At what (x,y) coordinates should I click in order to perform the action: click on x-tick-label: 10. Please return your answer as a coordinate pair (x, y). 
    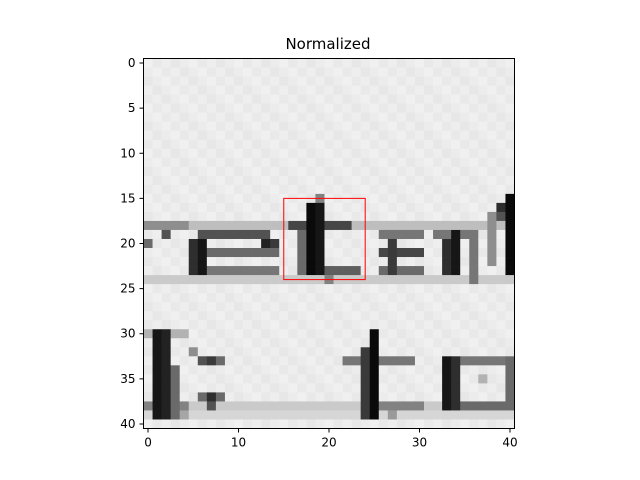
    Looking at the image, I should click on (238, 443).